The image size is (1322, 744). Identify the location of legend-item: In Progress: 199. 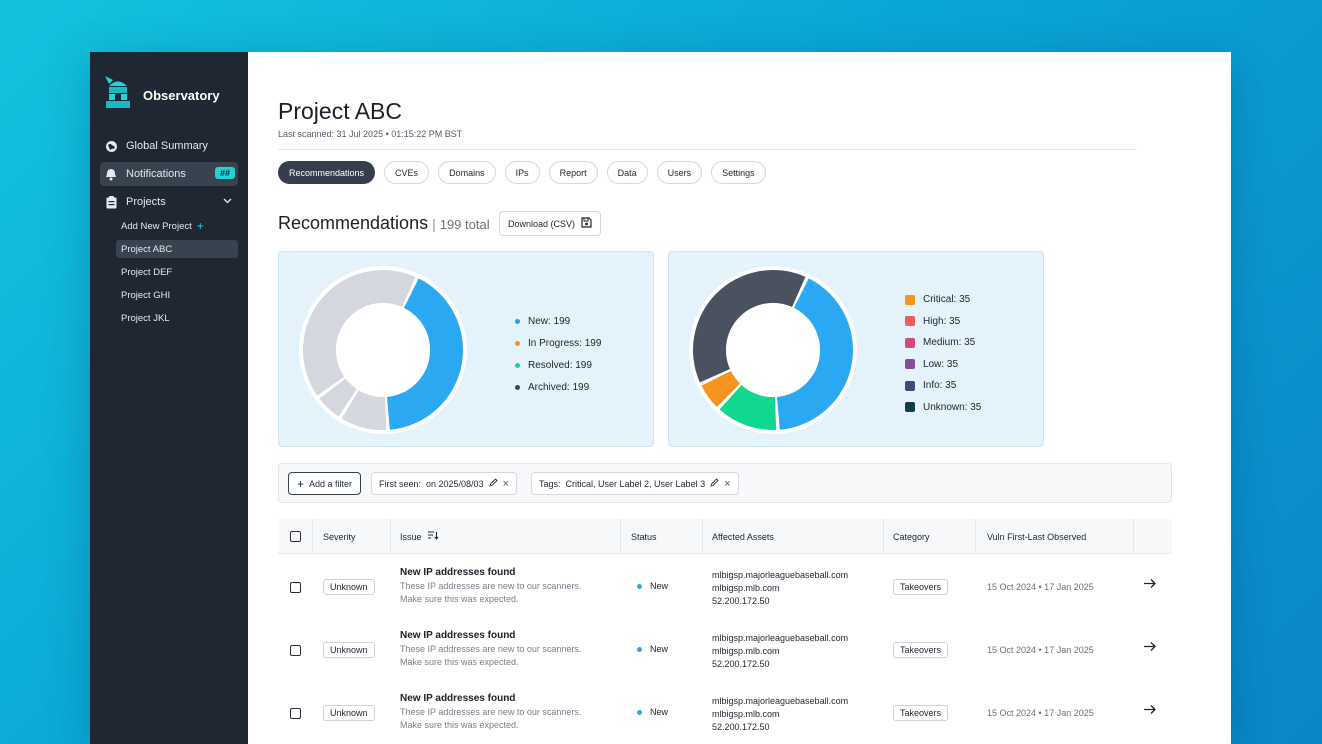
(558, 343).